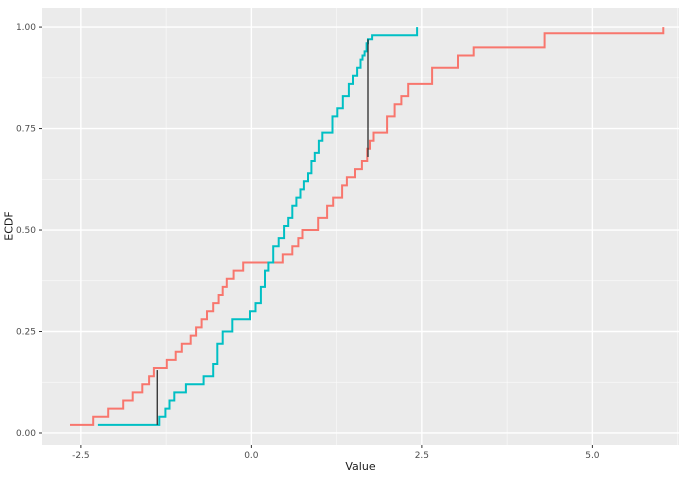 The image size is (700, 480). Describe the element at coordinates (26, 231) in the screenshot. I see `y-tick-label: 0.50` at that location.